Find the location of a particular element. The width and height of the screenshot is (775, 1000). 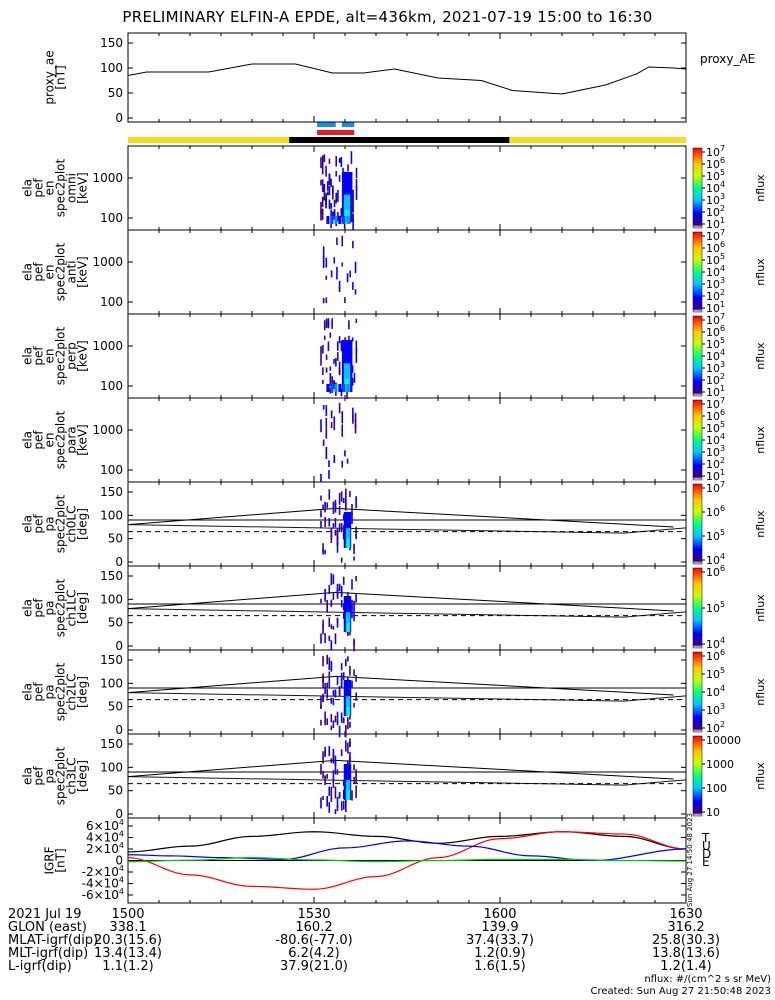

colorbar-tick-label: 1000 is located at coordinates (720, 764).